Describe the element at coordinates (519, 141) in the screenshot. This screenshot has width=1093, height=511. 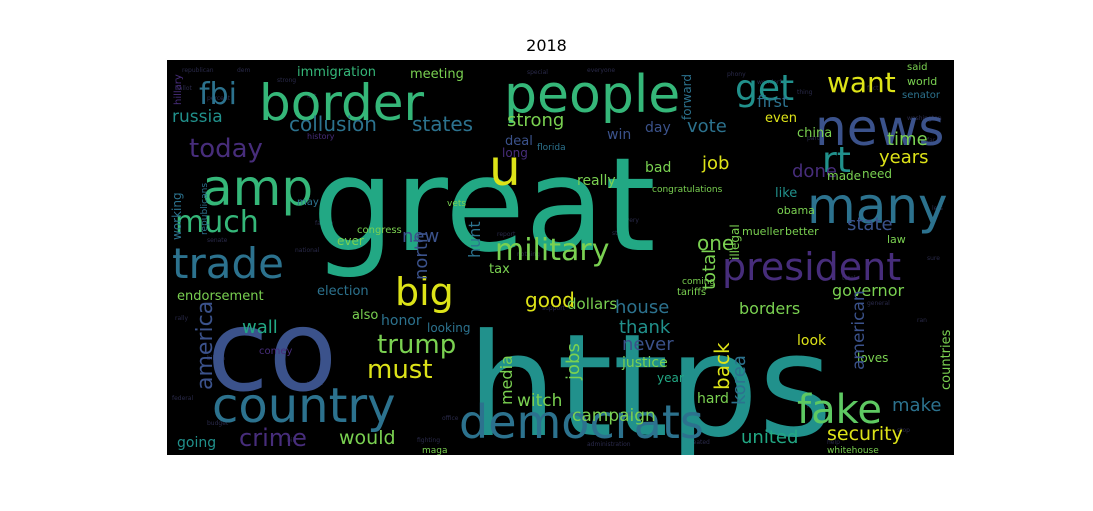
I see `word-deal: deal` at that location.